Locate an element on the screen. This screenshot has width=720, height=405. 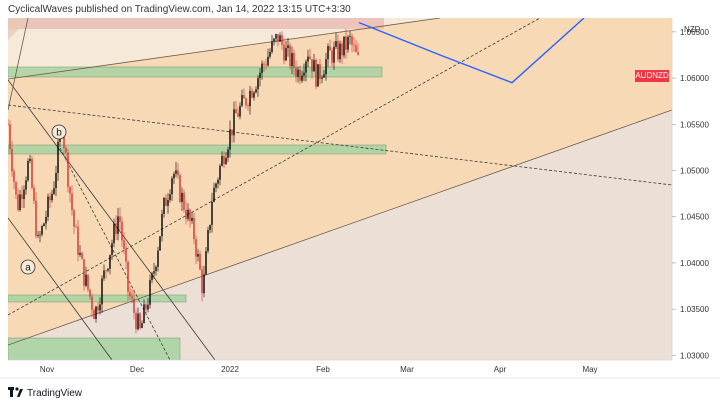
price-tick-label: 1.05500 is located at coordinates (694, 124).